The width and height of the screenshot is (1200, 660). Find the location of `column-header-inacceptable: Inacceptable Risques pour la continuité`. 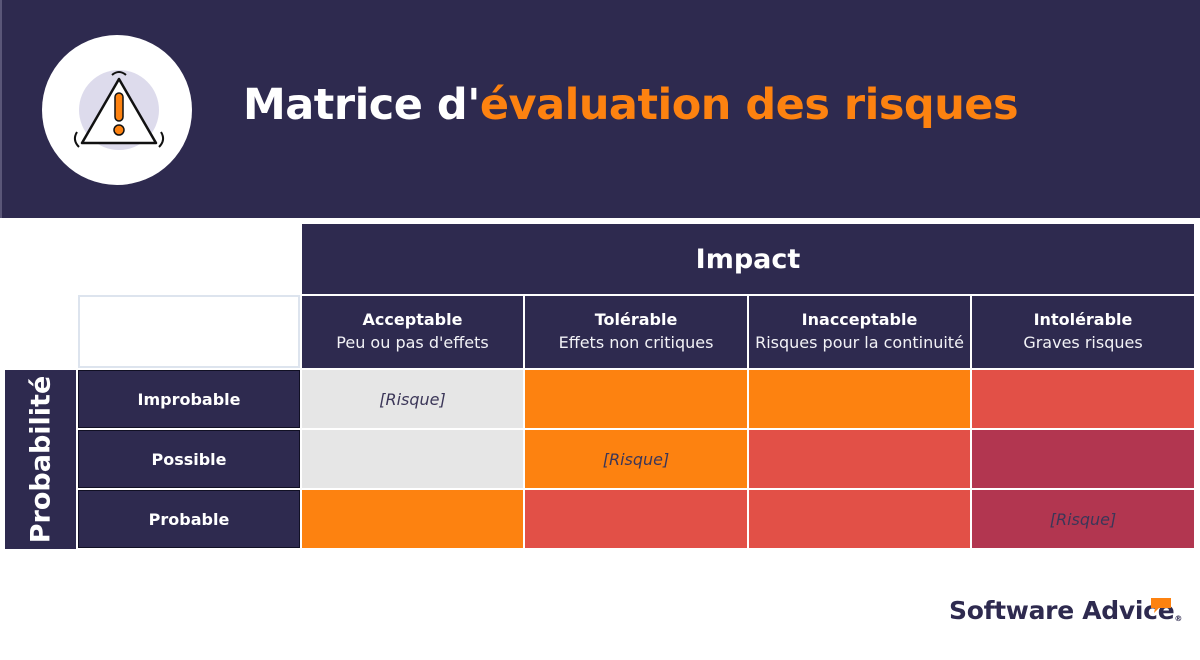

column-header-inacceptable: Inacceptable Risques pour la continuité is located at coordinates (859, 332).